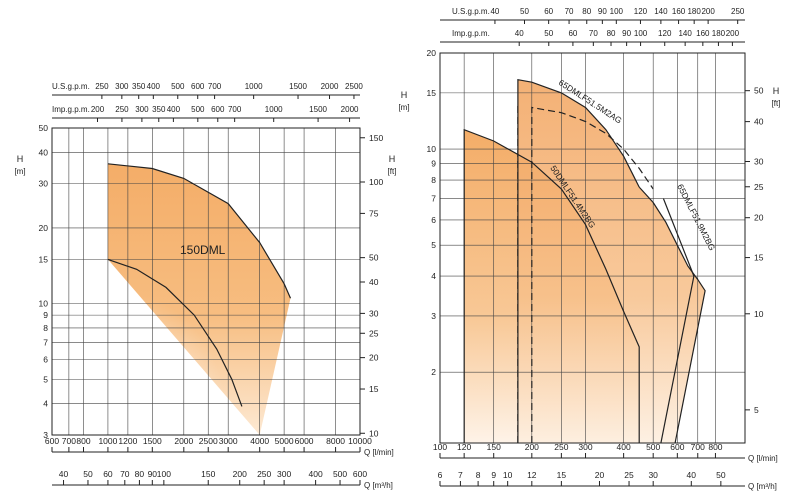 The image size is (800, 493). I want to click on usgpm-tick-label: 700, so click(215, 86).